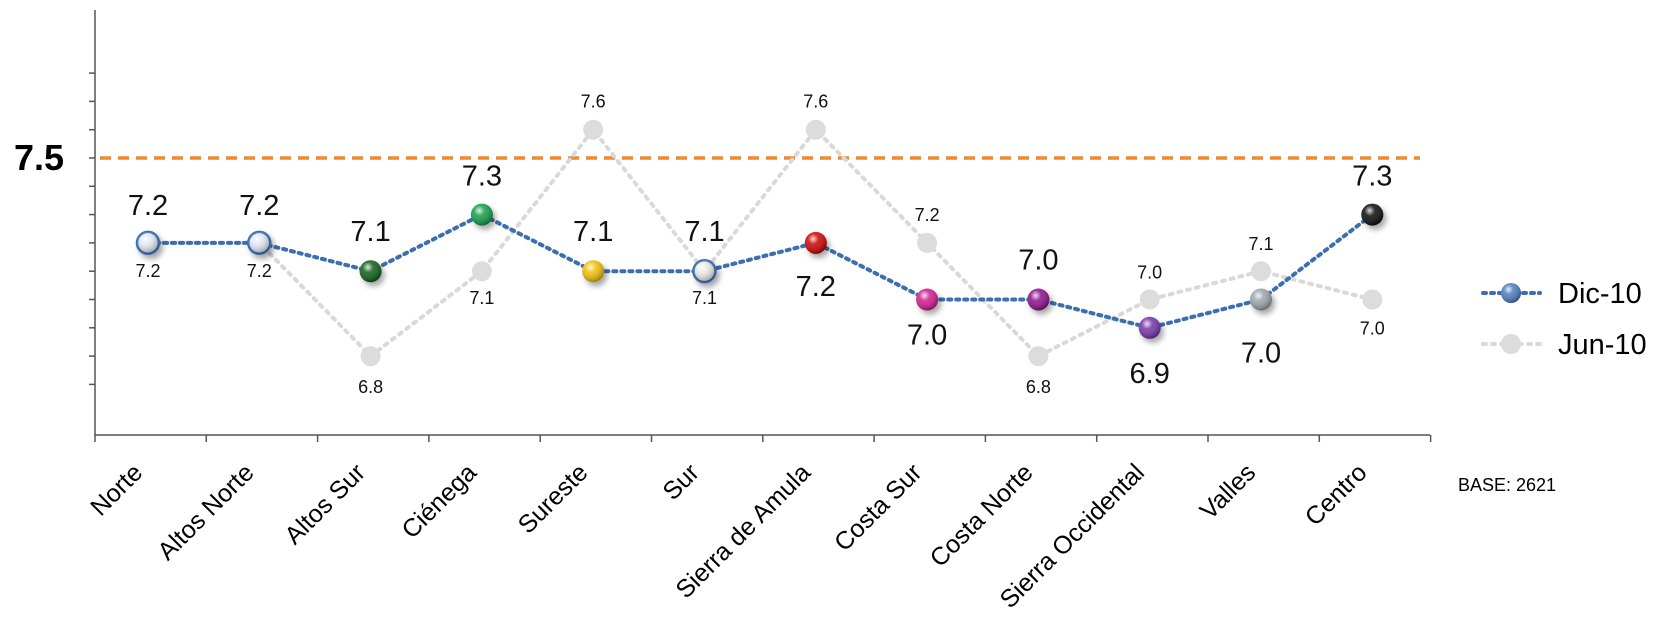 Image resolution: width=1665 pixels, height=619 pixels. I want to click on legend-swatch-gloss, so click(1511, 293).